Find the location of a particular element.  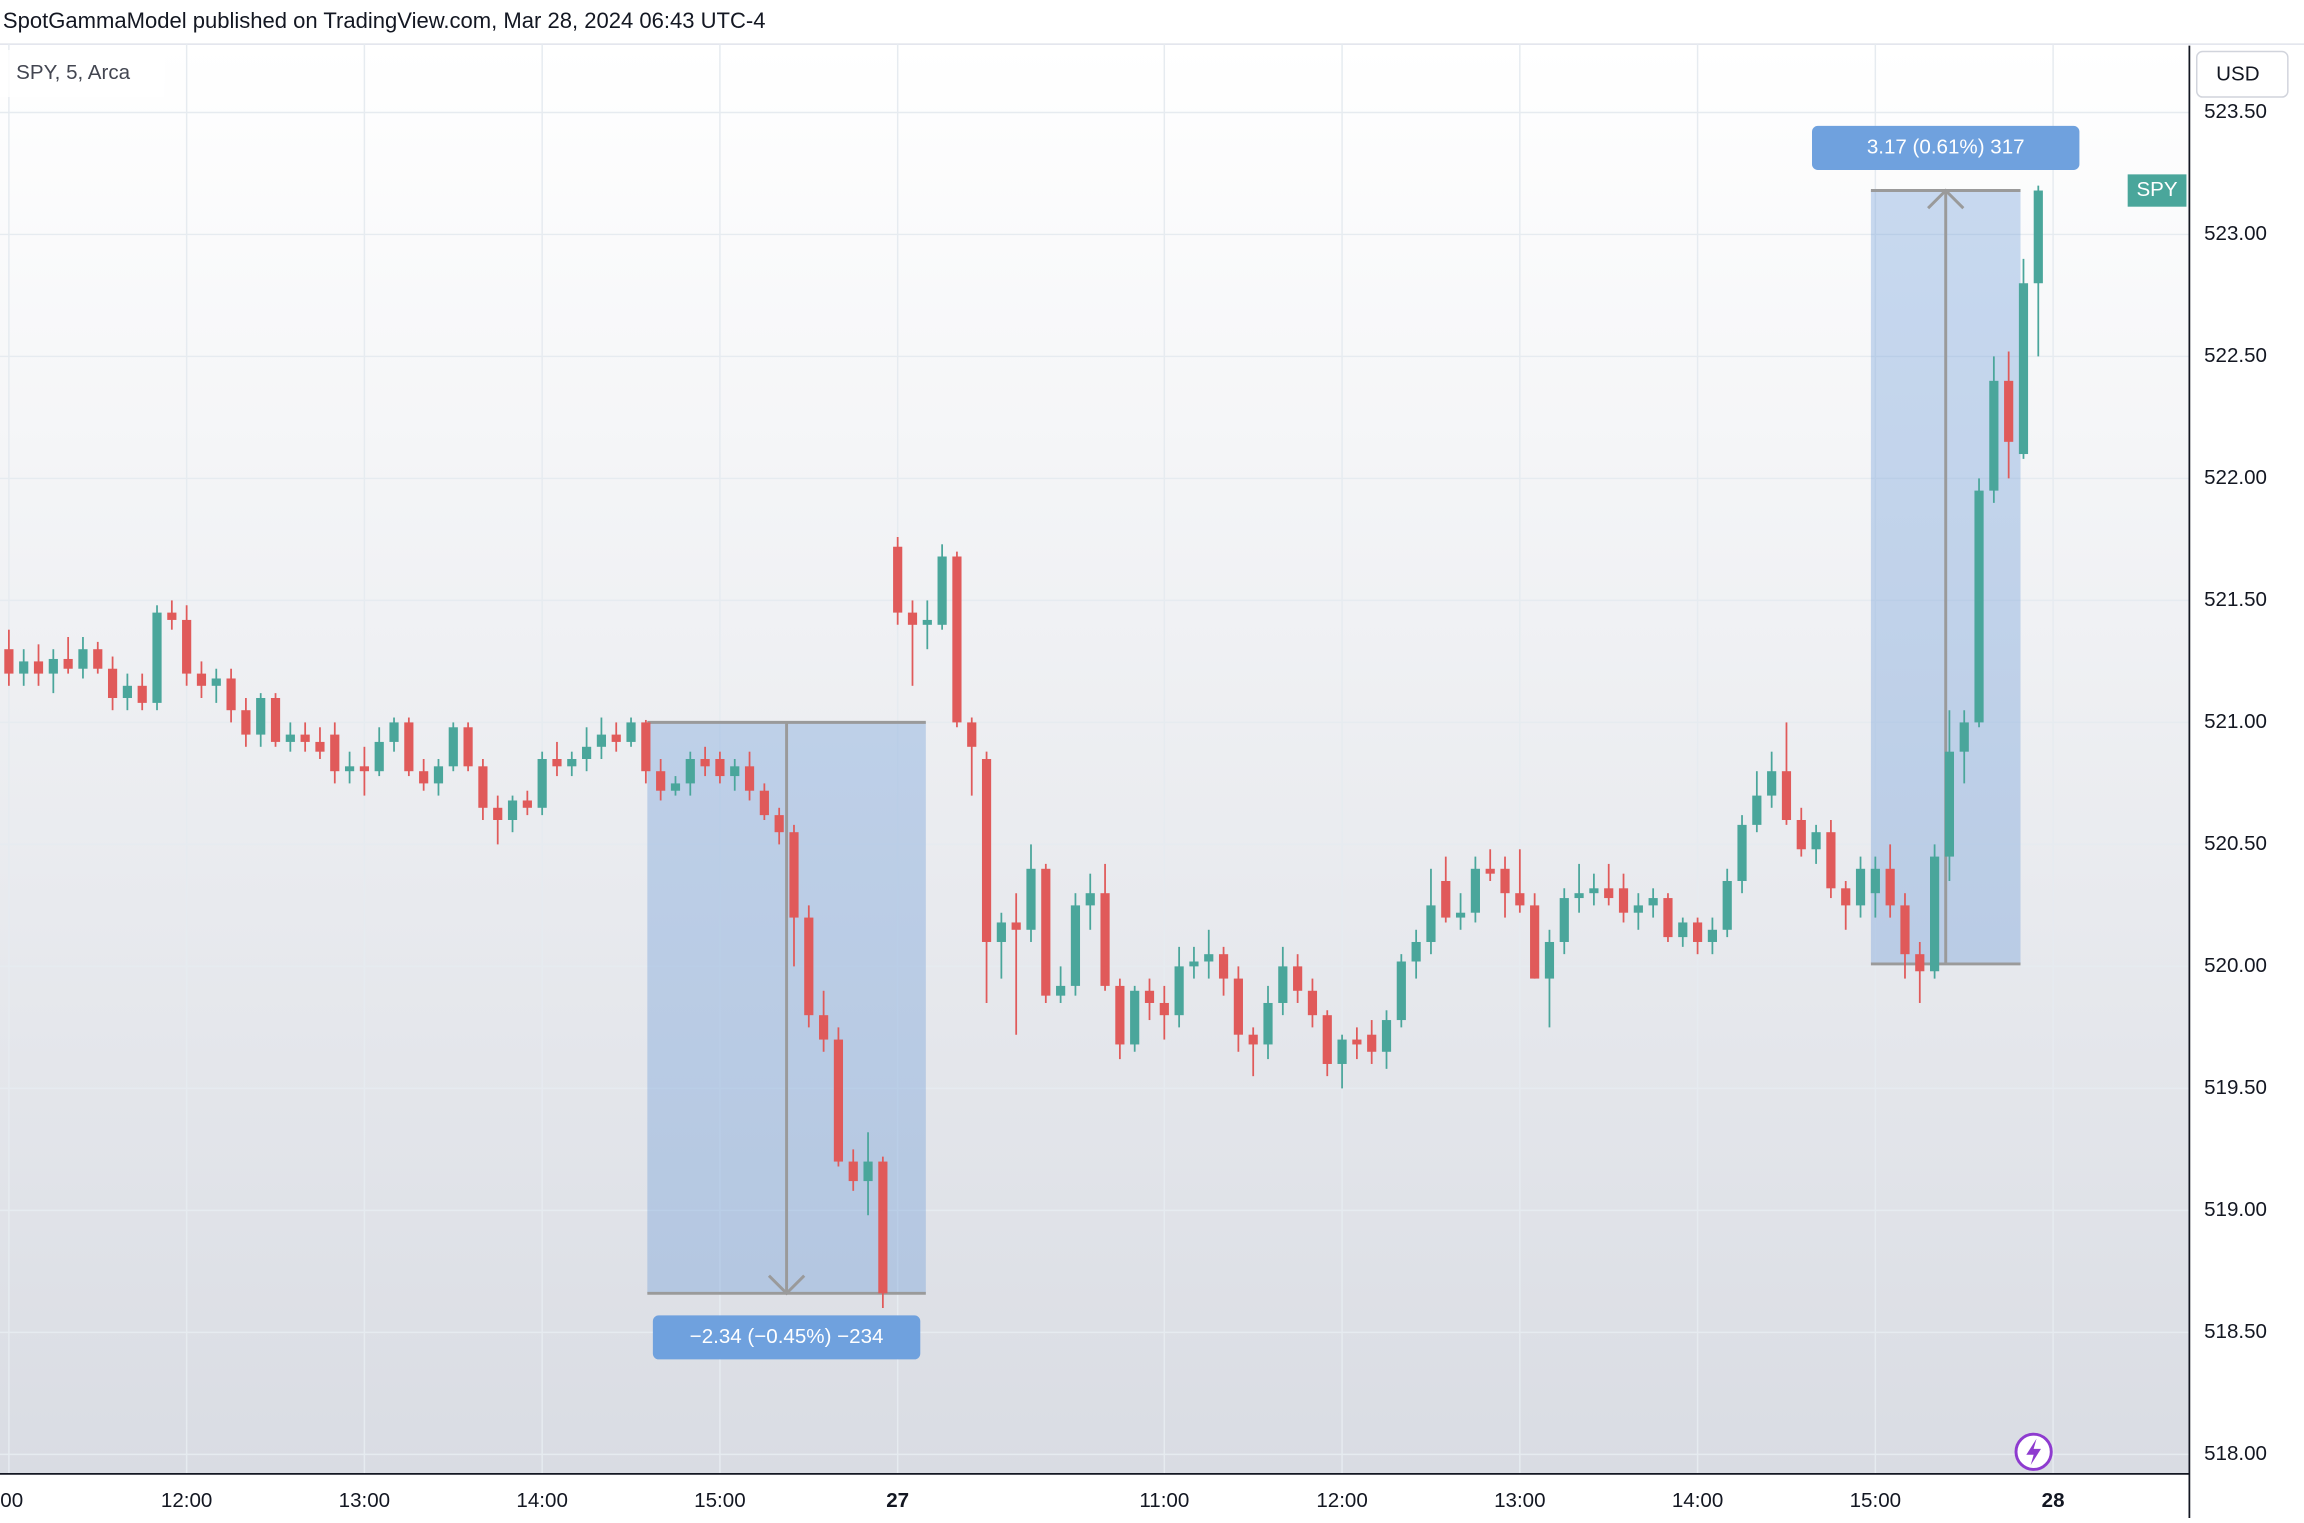

last-price-label: SPY is located at coordinates (2156, 189).